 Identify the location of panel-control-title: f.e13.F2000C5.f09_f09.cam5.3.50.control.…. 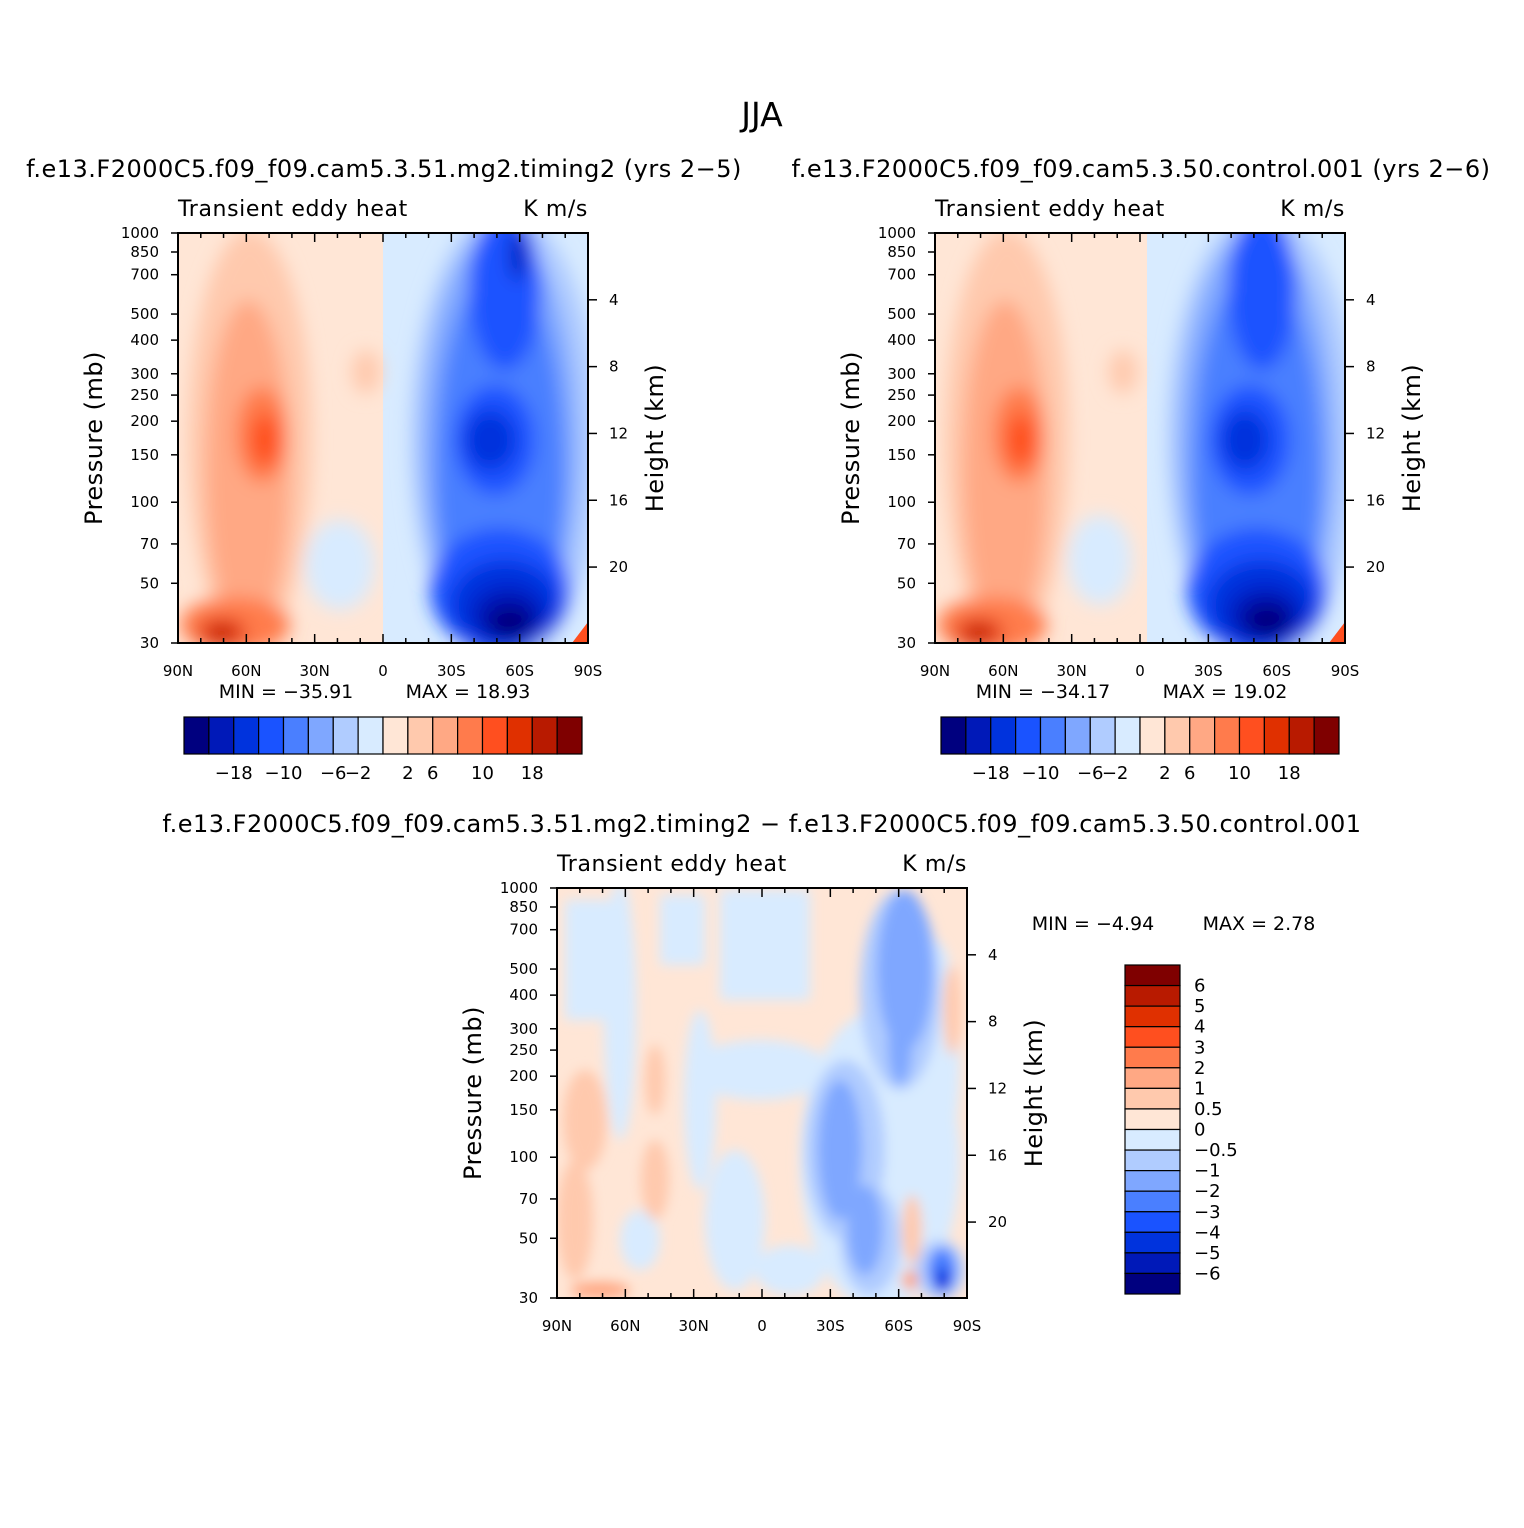
(1141, 169).